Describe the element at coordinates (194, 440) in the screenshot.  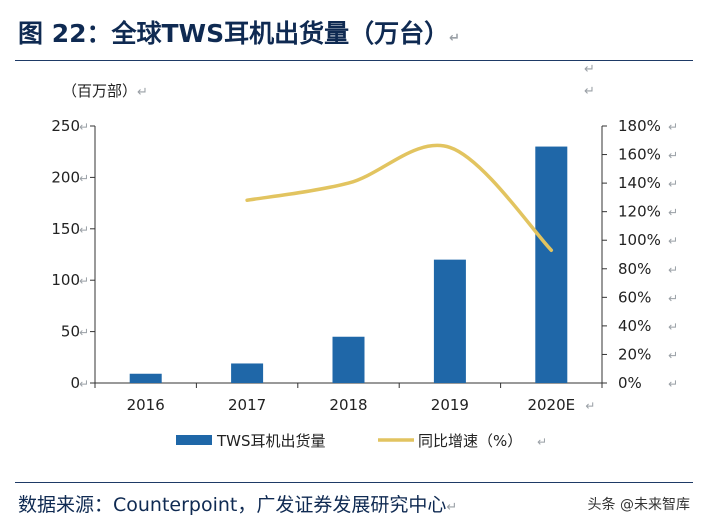
I see `legend-swatch-bar` at that location.